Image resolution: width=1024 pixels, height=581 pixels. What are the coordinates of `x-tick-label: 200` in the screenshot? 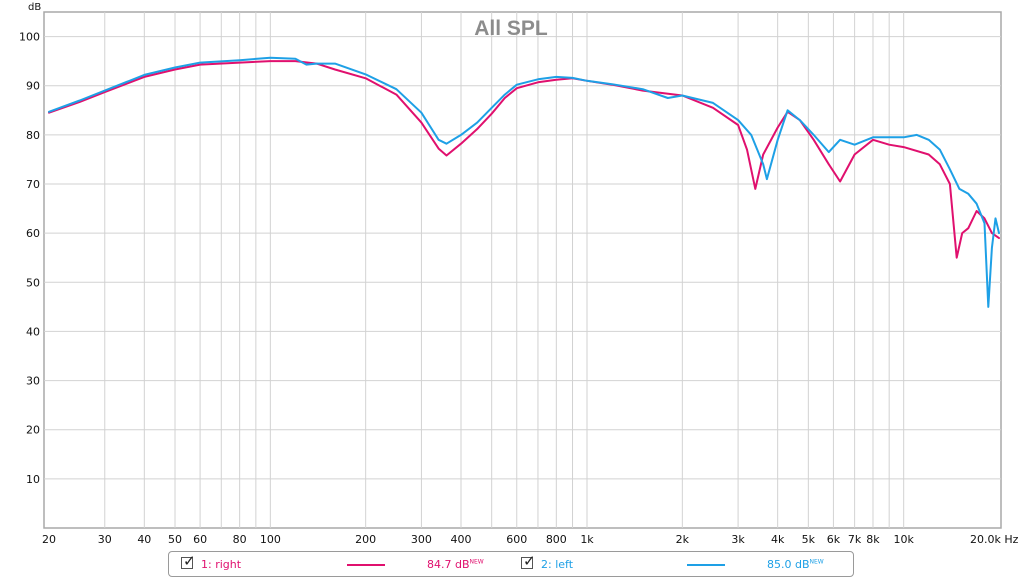 It's located at (365, 539).